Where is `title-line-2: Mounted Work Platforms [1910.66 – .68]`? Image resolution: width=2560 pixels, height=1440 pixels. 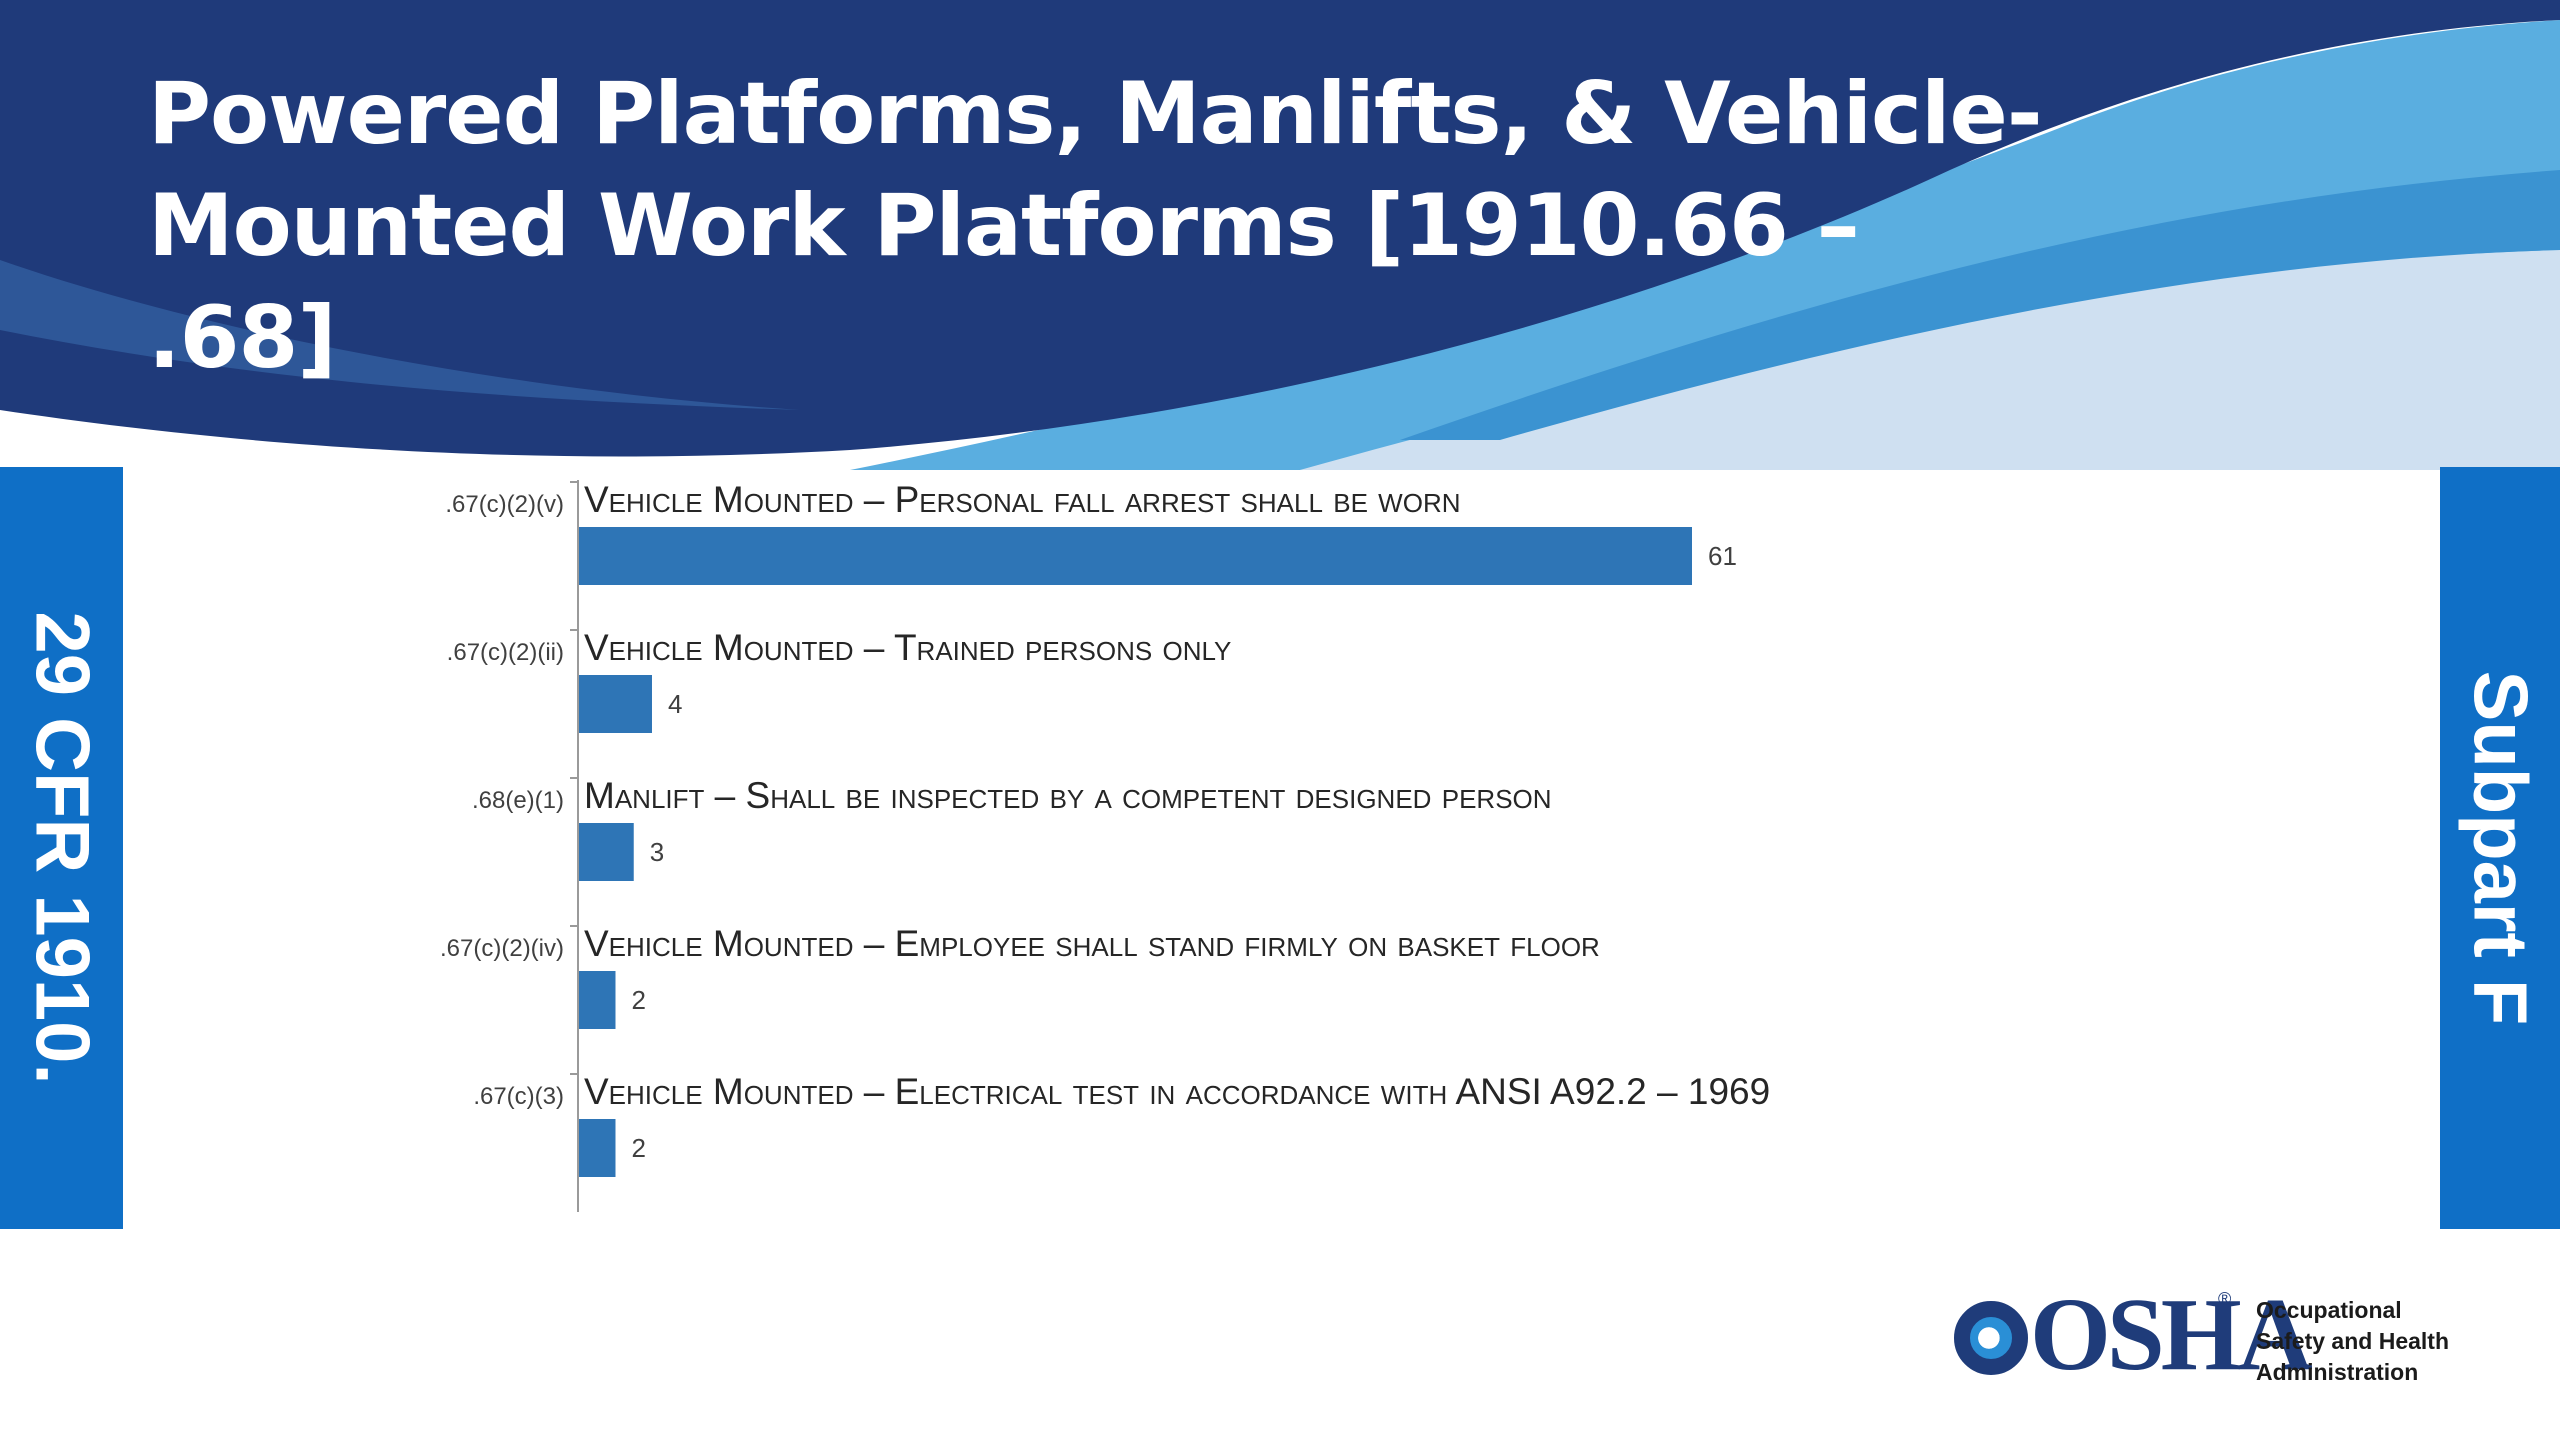
title-line-2: Mounted Work Platforms [1910.66 – .68] is located at coordinates (1004, 282).